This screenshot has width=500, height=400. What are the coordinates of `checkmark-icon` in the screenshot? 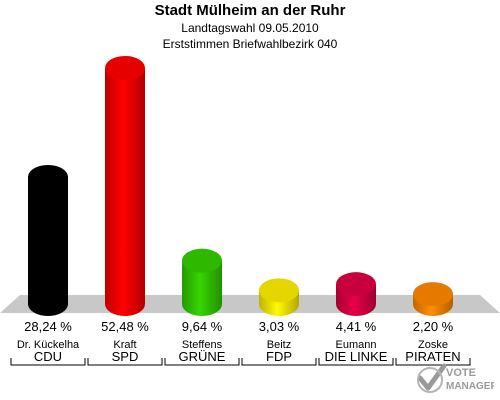 It's located at (432, 378).